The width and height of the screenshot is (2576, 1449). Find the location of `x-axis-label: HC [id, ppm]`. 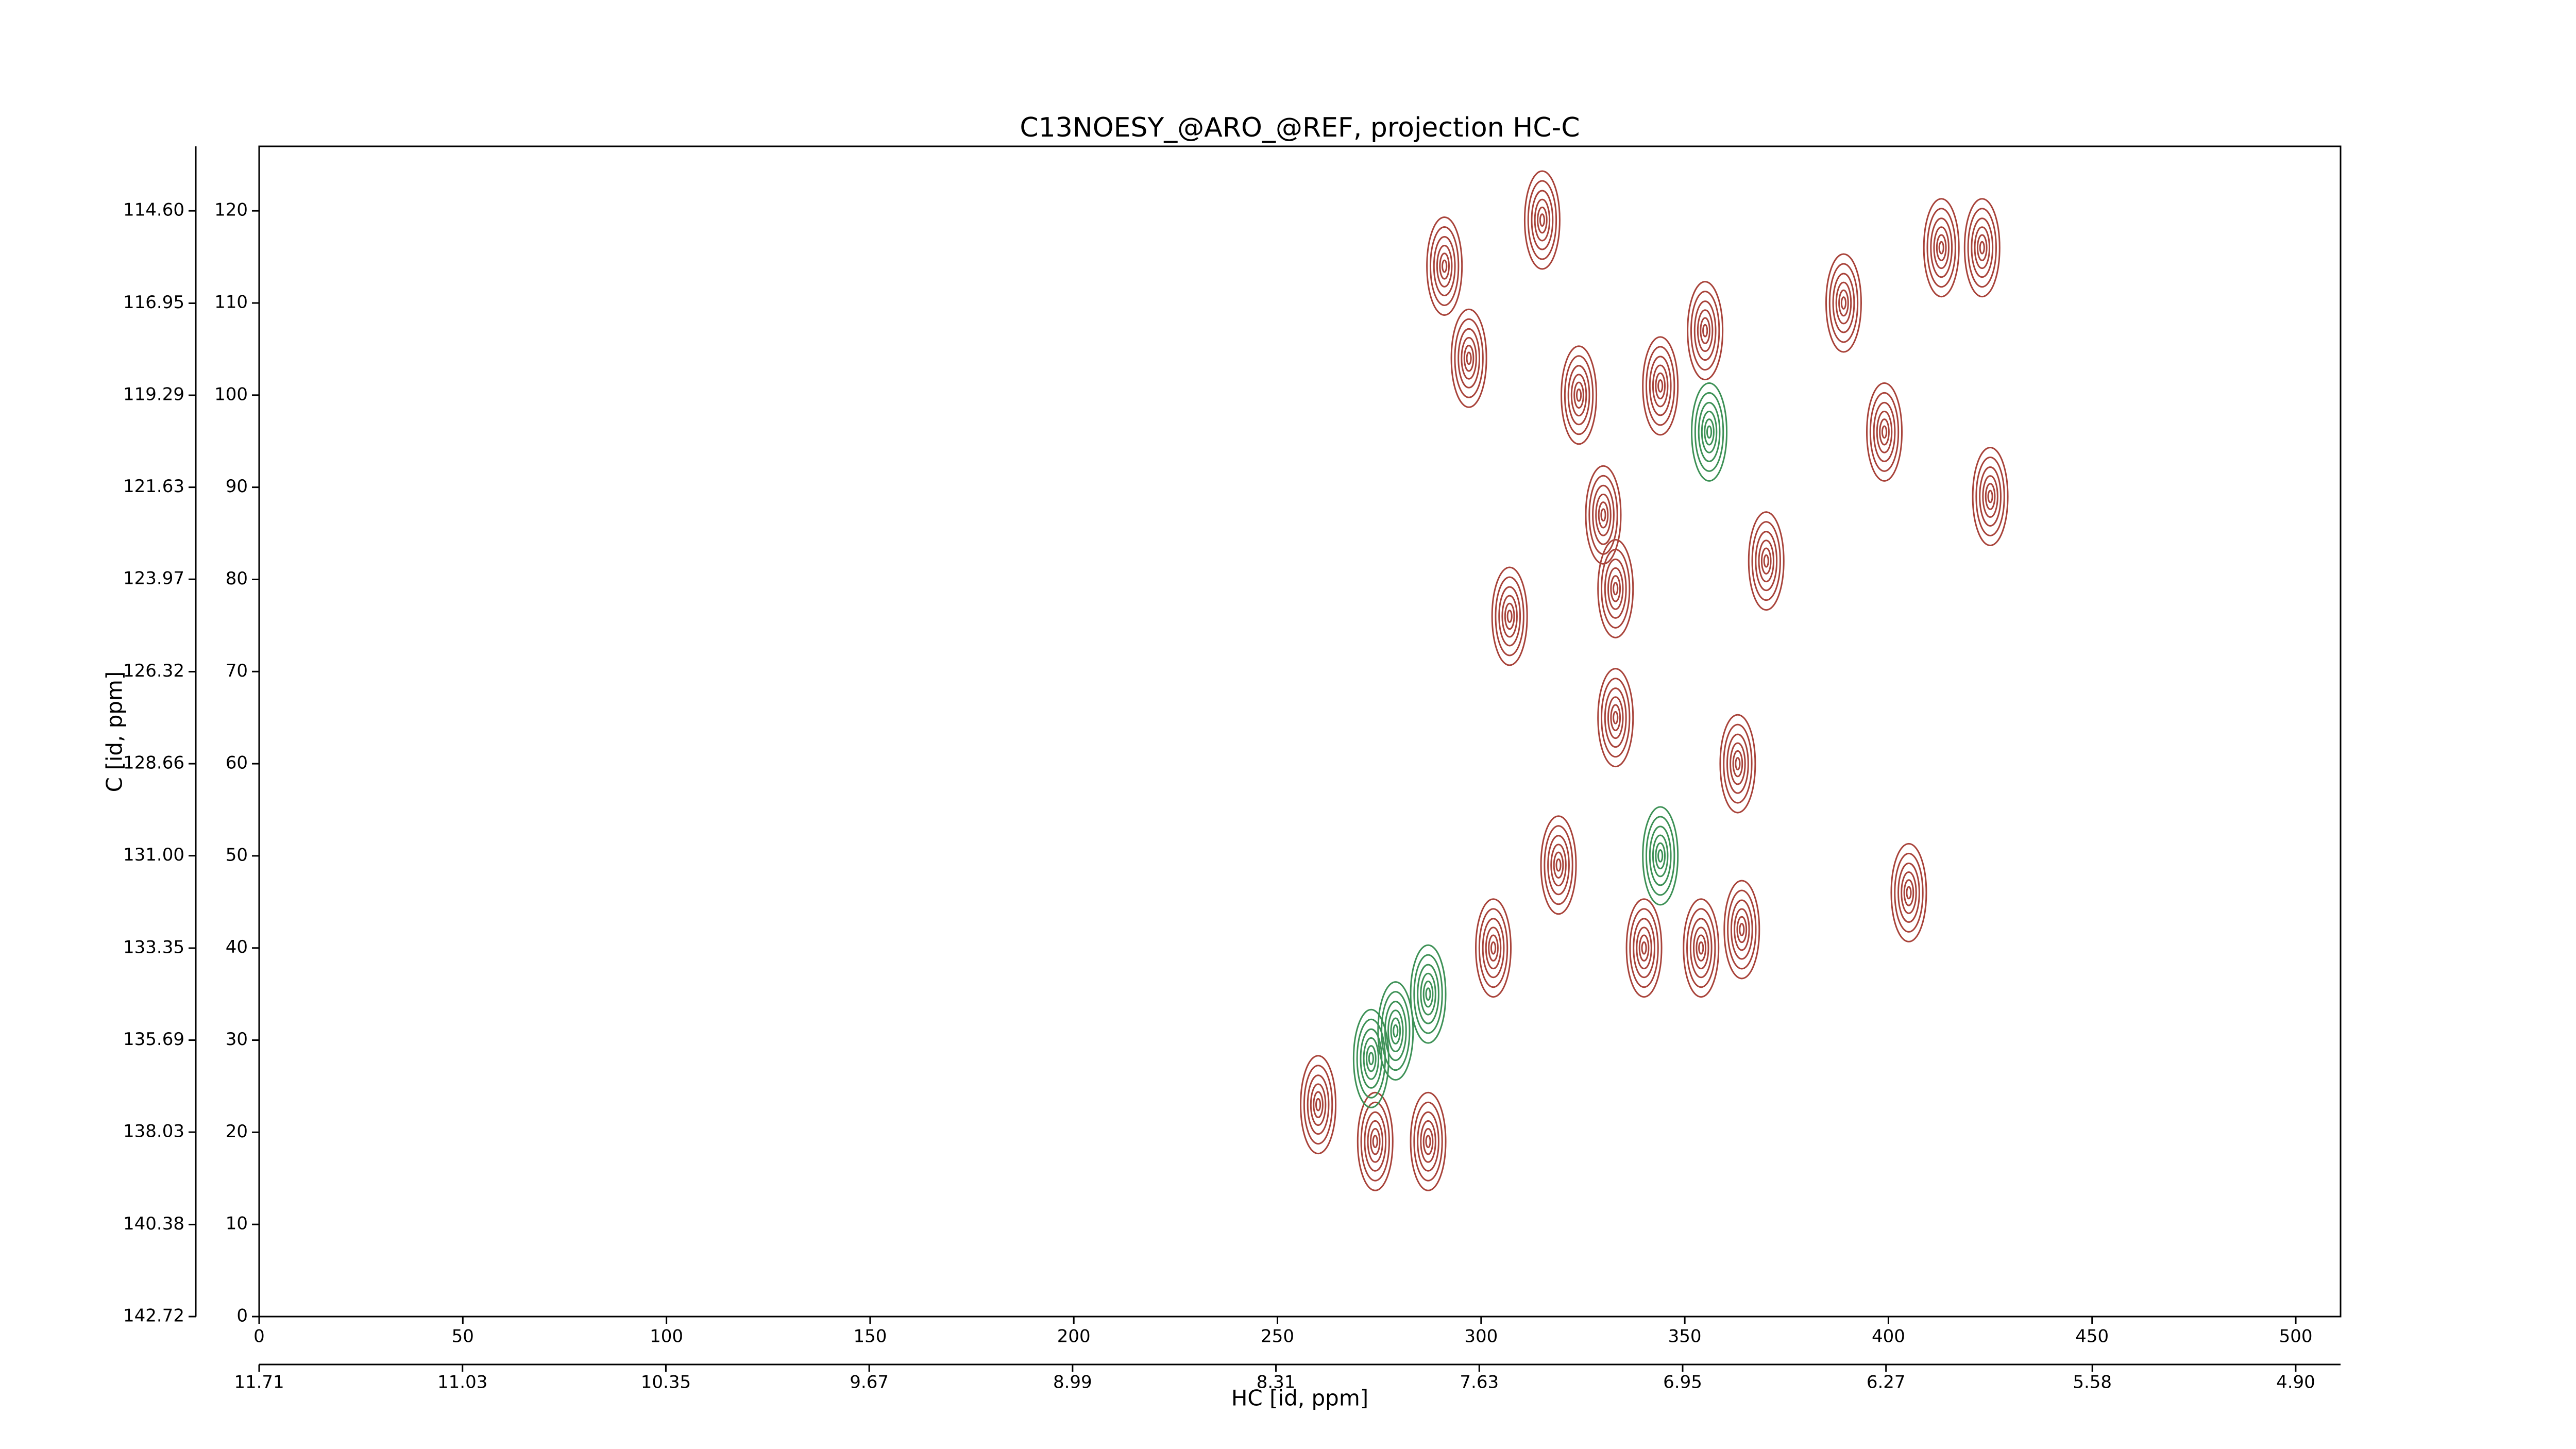

x-axis-label: HC [id, ppm] is located at coordinates (1299, 1398).